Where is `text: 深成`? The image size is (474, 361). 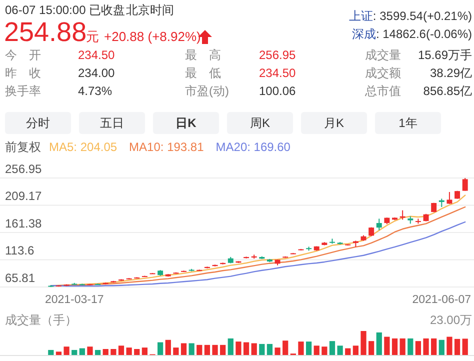
text: 深成 is located at coordinates (364, 34).